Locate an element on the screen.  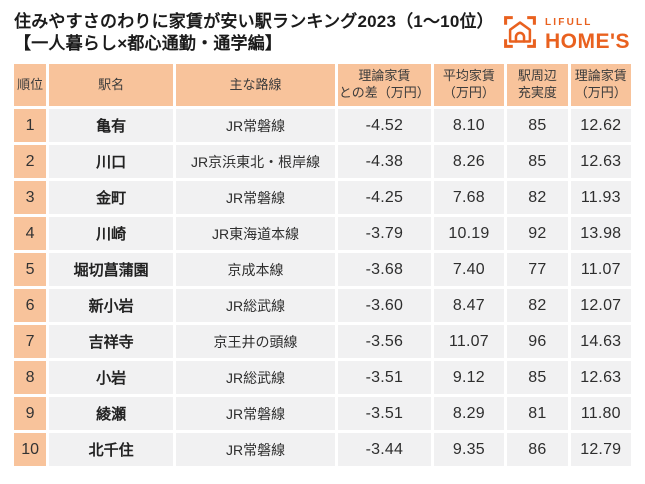
lifull-homes-logo: LIFULL HOME'S is located at coordinates (567, 33).